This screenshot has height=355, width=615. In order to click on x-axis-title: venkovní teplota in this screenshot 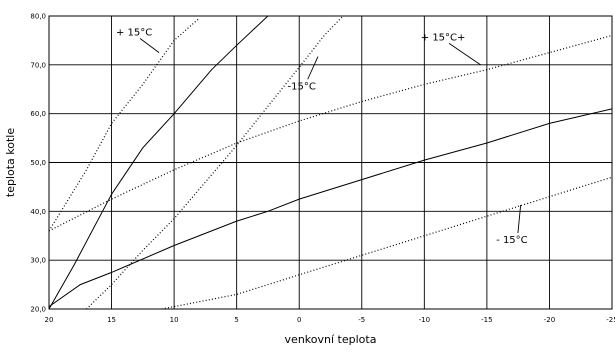, I will do `click(331, 339)`.